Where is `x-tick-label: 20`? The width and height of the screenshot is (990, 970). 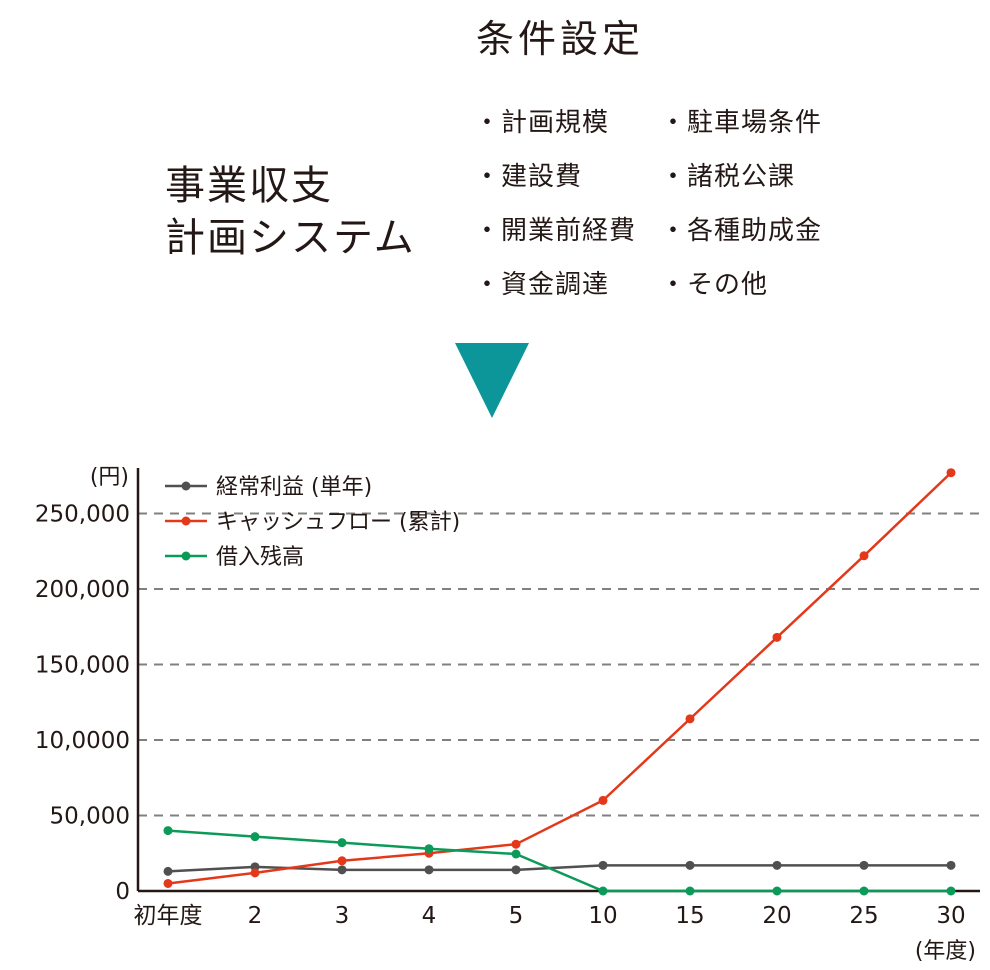 x-tick-label: 20 is located at coordinates (776, 916).